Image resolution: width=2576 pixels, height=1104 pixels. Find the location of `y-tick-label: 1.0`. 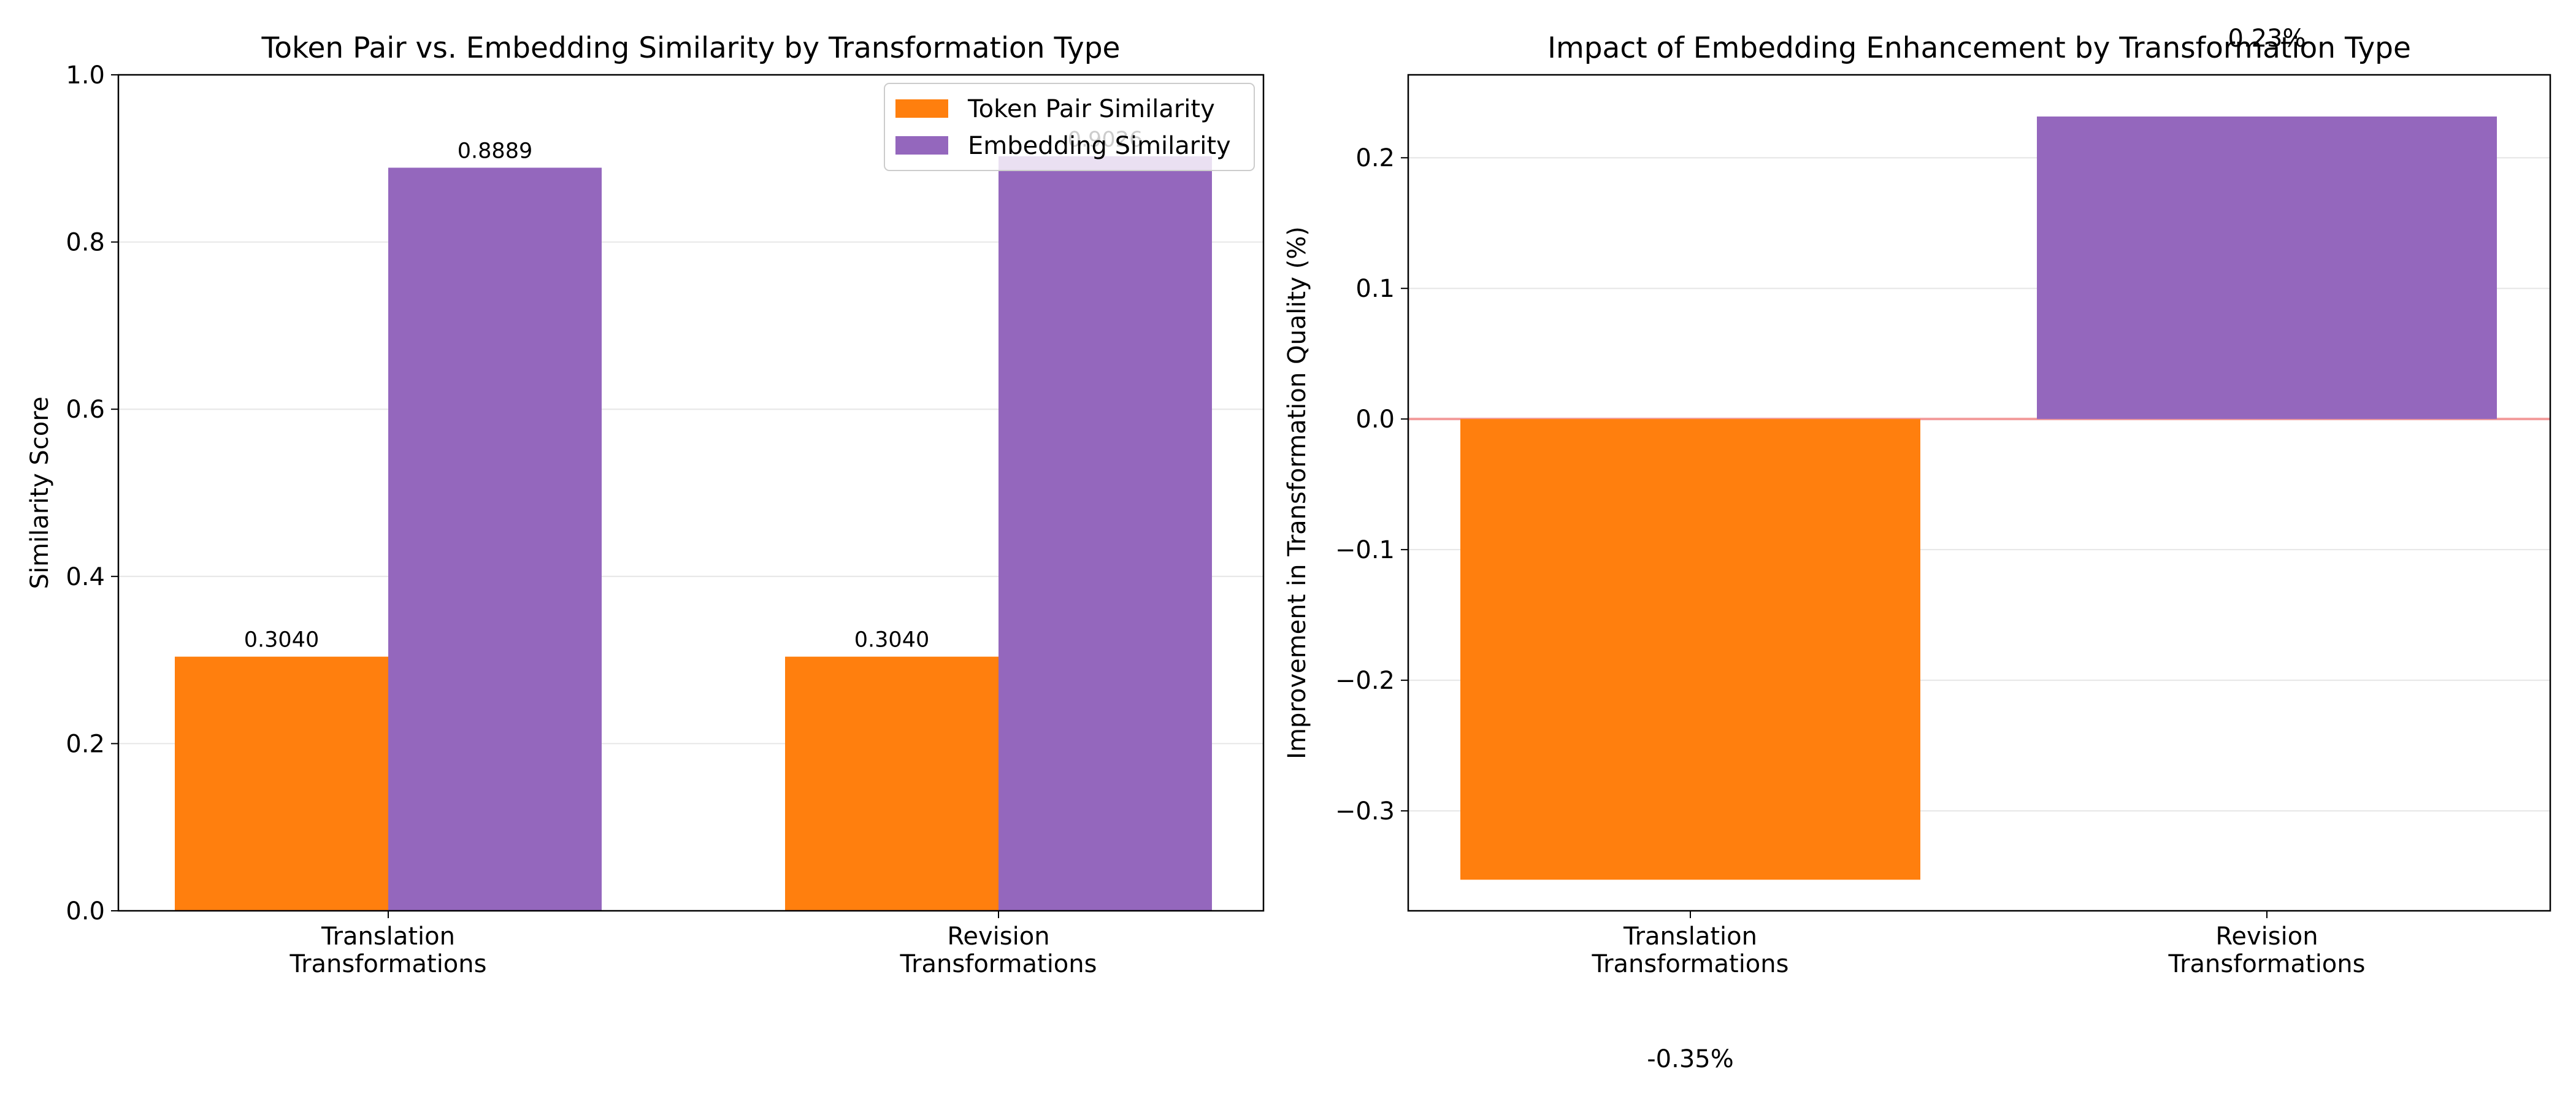

y-tick-label: 1.0 is located at coordinates (85, 75).